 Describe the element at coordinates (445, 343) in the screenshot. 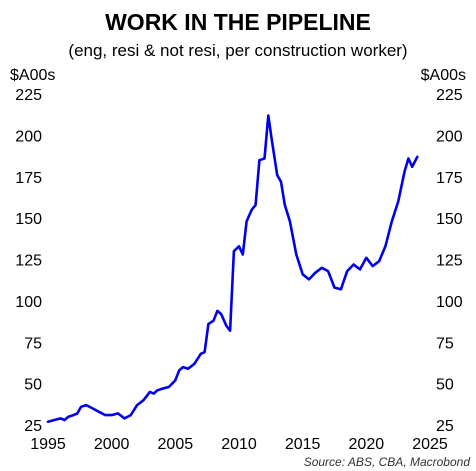

I see `y-tick-label-right: 75` at that location.